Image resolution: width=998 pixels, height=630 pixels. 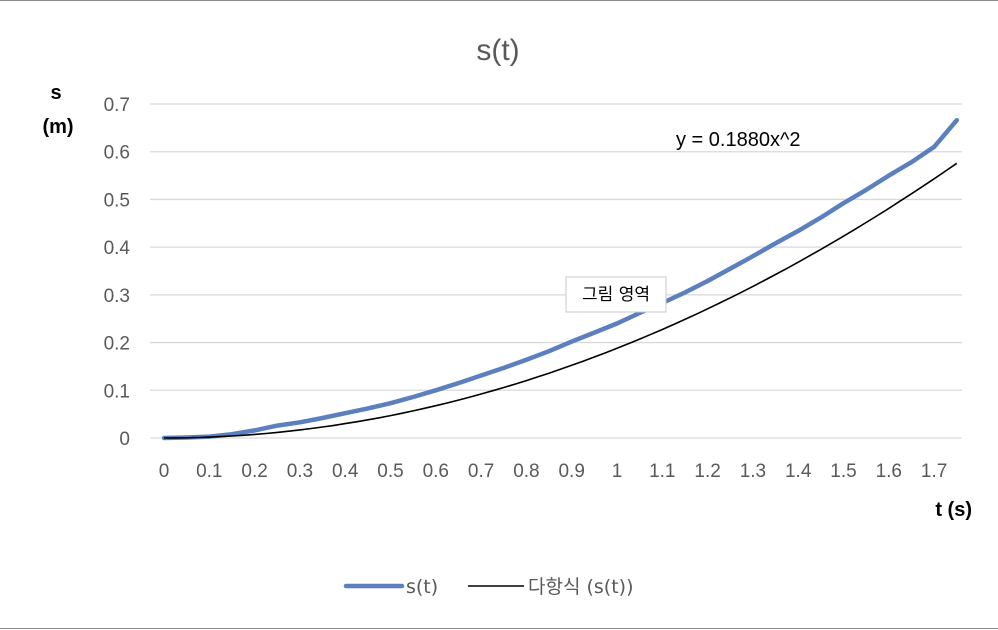 What do you see at coordinates (738, 140) in the screenshot?
I see `trendline-equation: y = 0.1880x^2` at bounding box center [738, 140].